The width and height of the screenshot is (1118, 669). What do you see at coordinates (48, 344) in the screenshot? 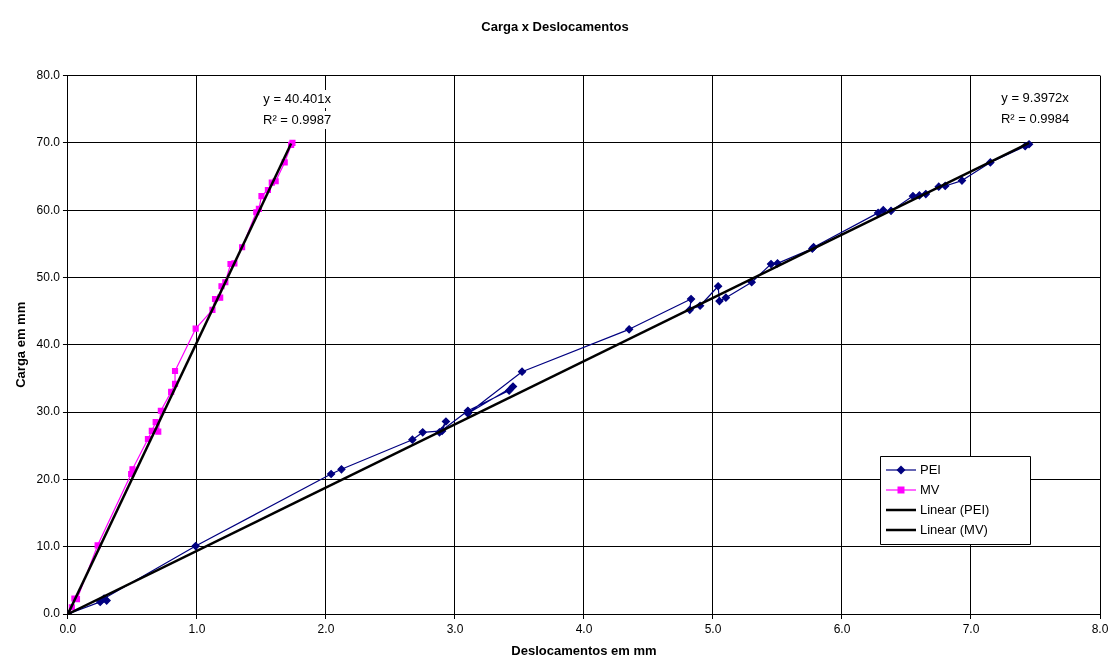
I see `y-tick-label: 40.0` at bounding box center [48, 344].